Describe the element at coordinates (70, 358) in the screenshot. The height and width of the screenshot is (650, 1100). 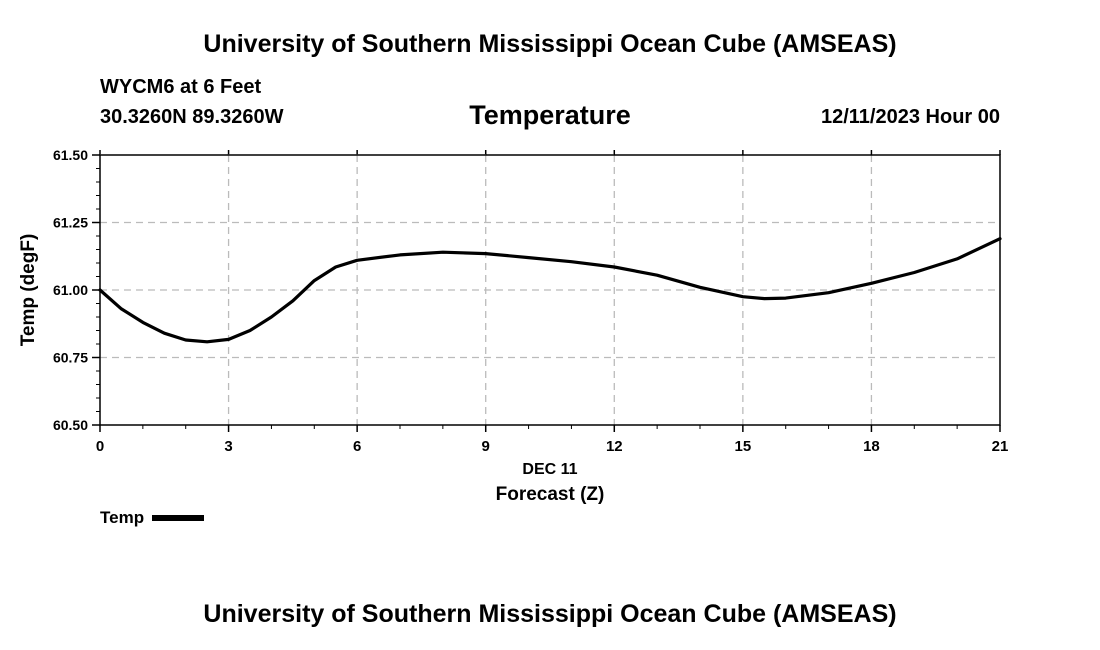
I see `y-tick-label: 60.75` at that location.